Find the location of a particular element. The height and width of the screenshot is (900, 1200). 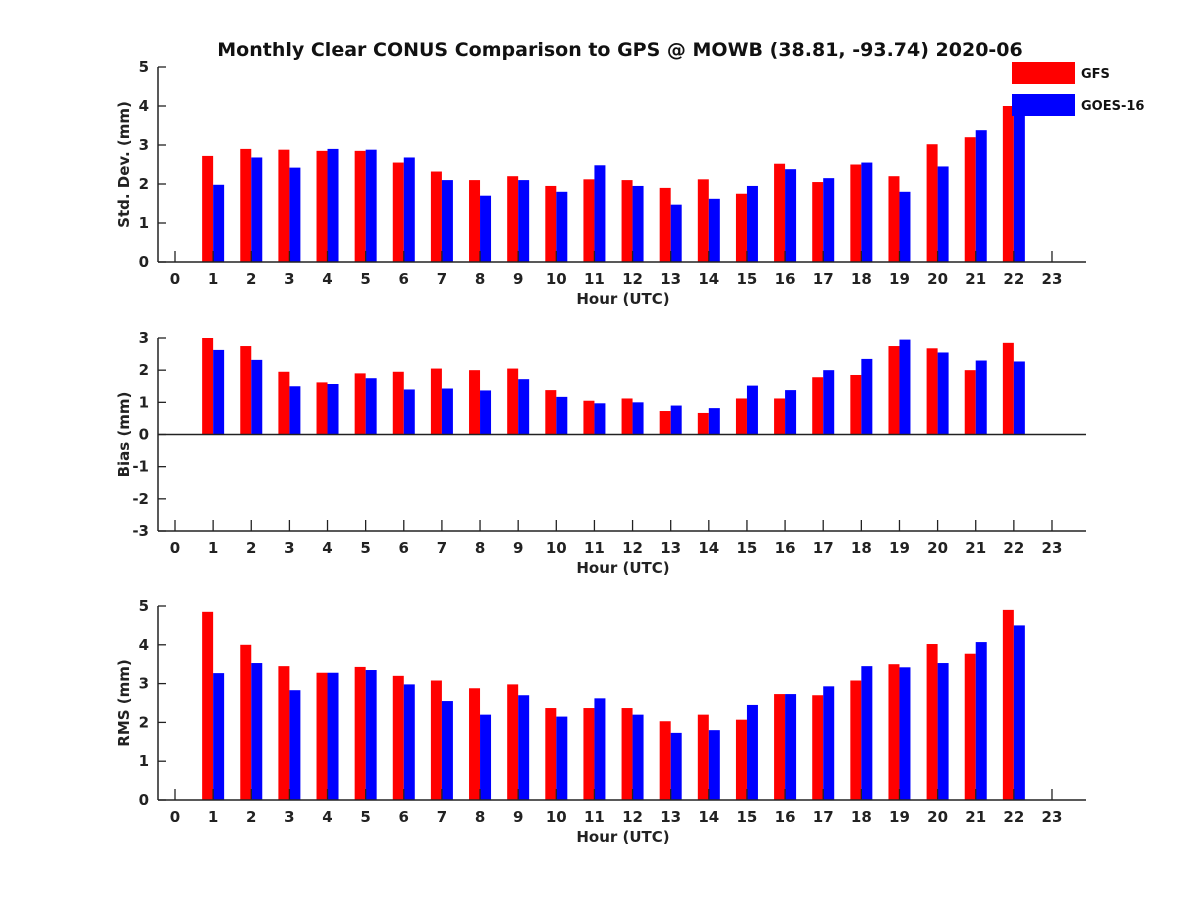

x-tick-label: 13 is located at coordinates (670, 548).